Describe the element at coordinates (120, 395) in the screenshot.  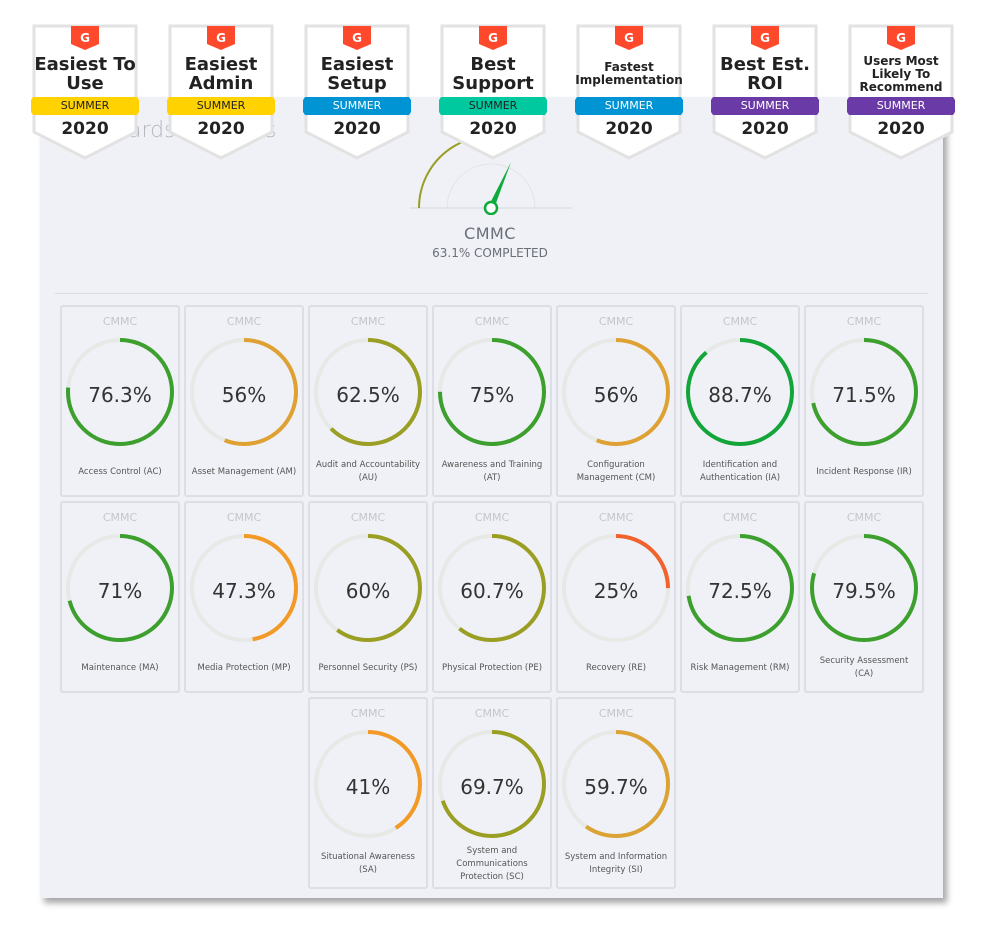
I see `percent-value: 76.3%` at that location.